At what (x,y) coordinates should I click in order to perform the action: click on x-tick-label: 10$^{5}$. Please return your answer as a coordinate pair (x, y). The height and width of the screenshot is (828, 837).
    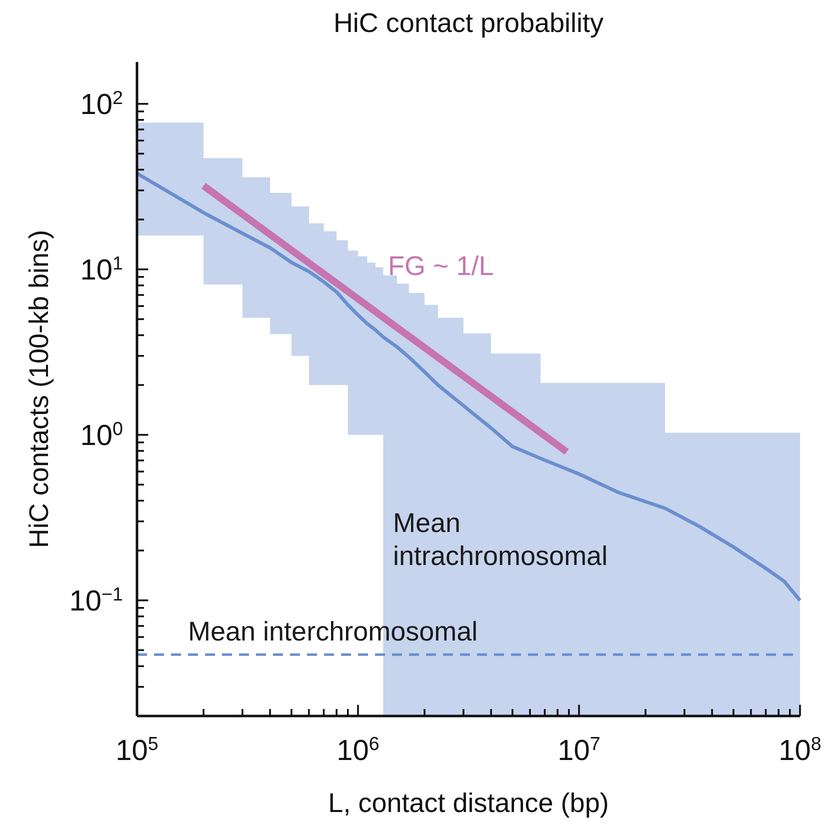
    Looking at the image, I should click on (137, 749).